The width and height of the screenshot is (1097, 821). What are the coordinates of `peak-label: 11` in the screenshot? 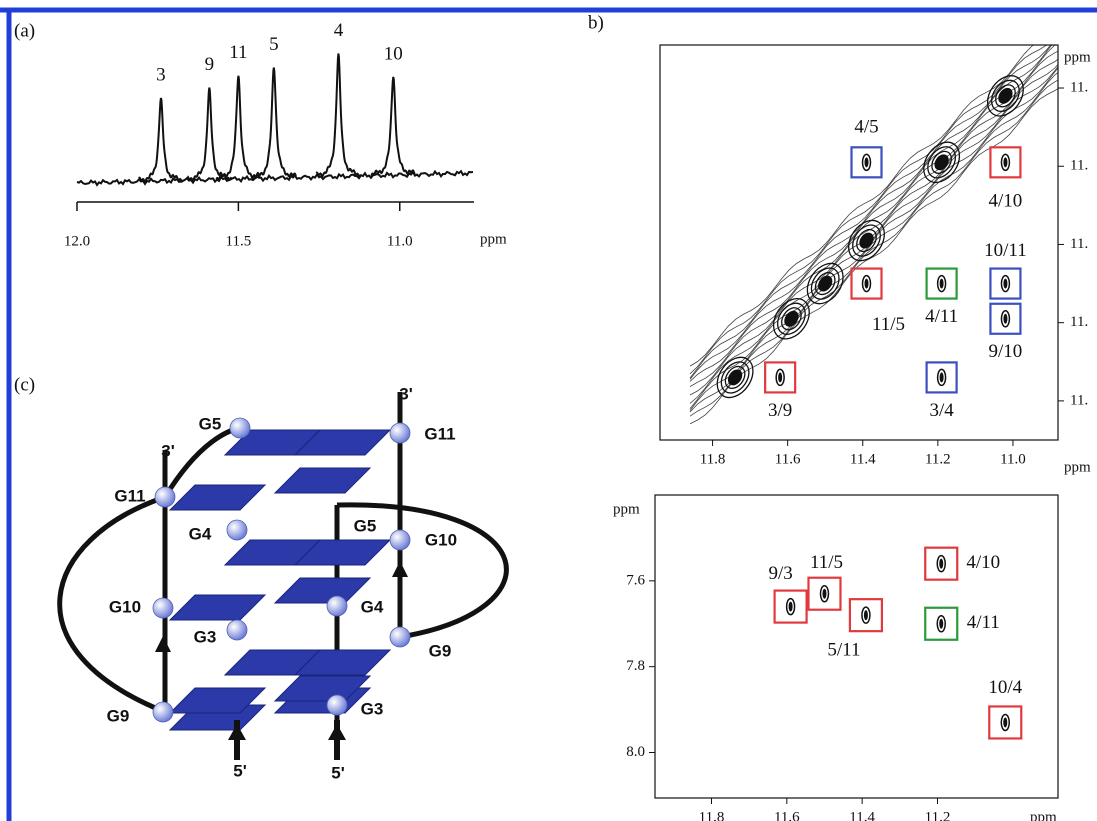 It's located at (238, 52).